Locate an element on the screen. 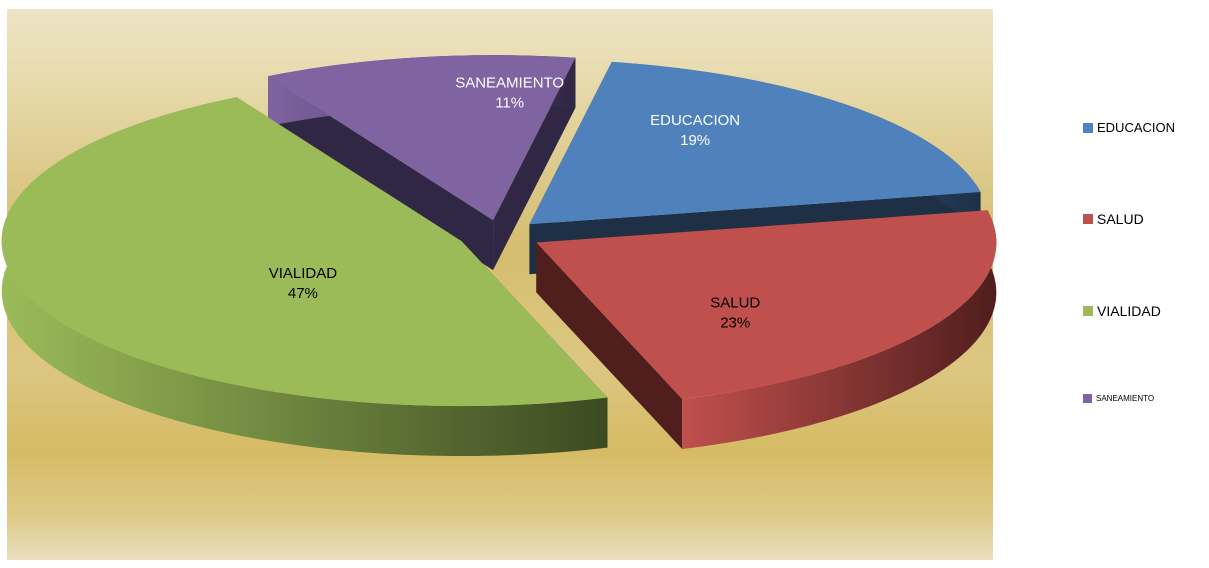 The height and width of the screenshot is (568, 1209). data-label-vialidad: VIALIDAD 47% is located at coordinates (303, 283).